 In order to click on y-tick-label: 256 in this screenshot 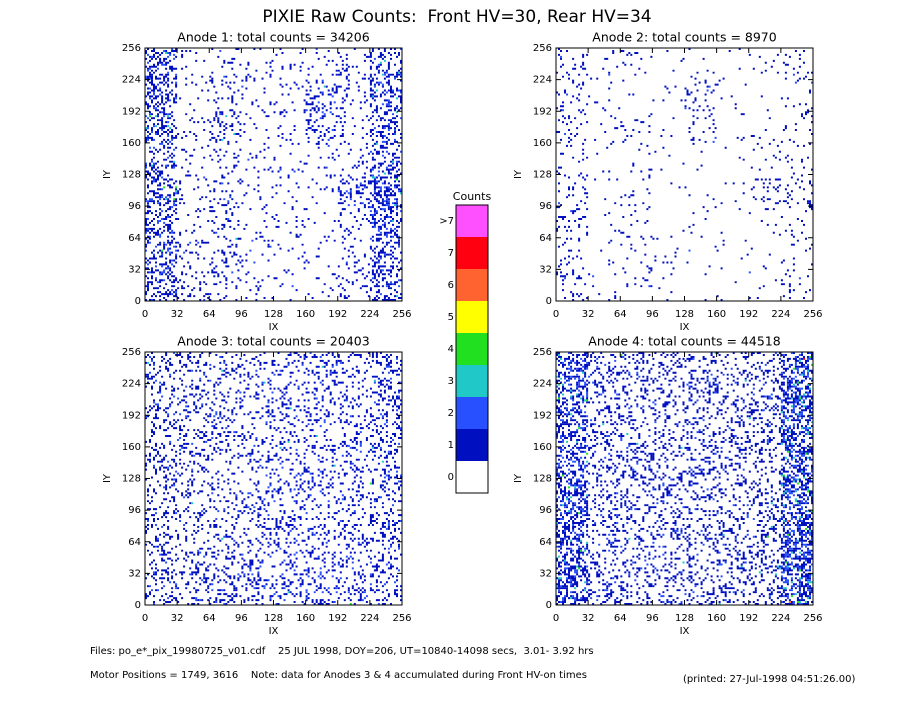, I will do `click(131, 352)`.